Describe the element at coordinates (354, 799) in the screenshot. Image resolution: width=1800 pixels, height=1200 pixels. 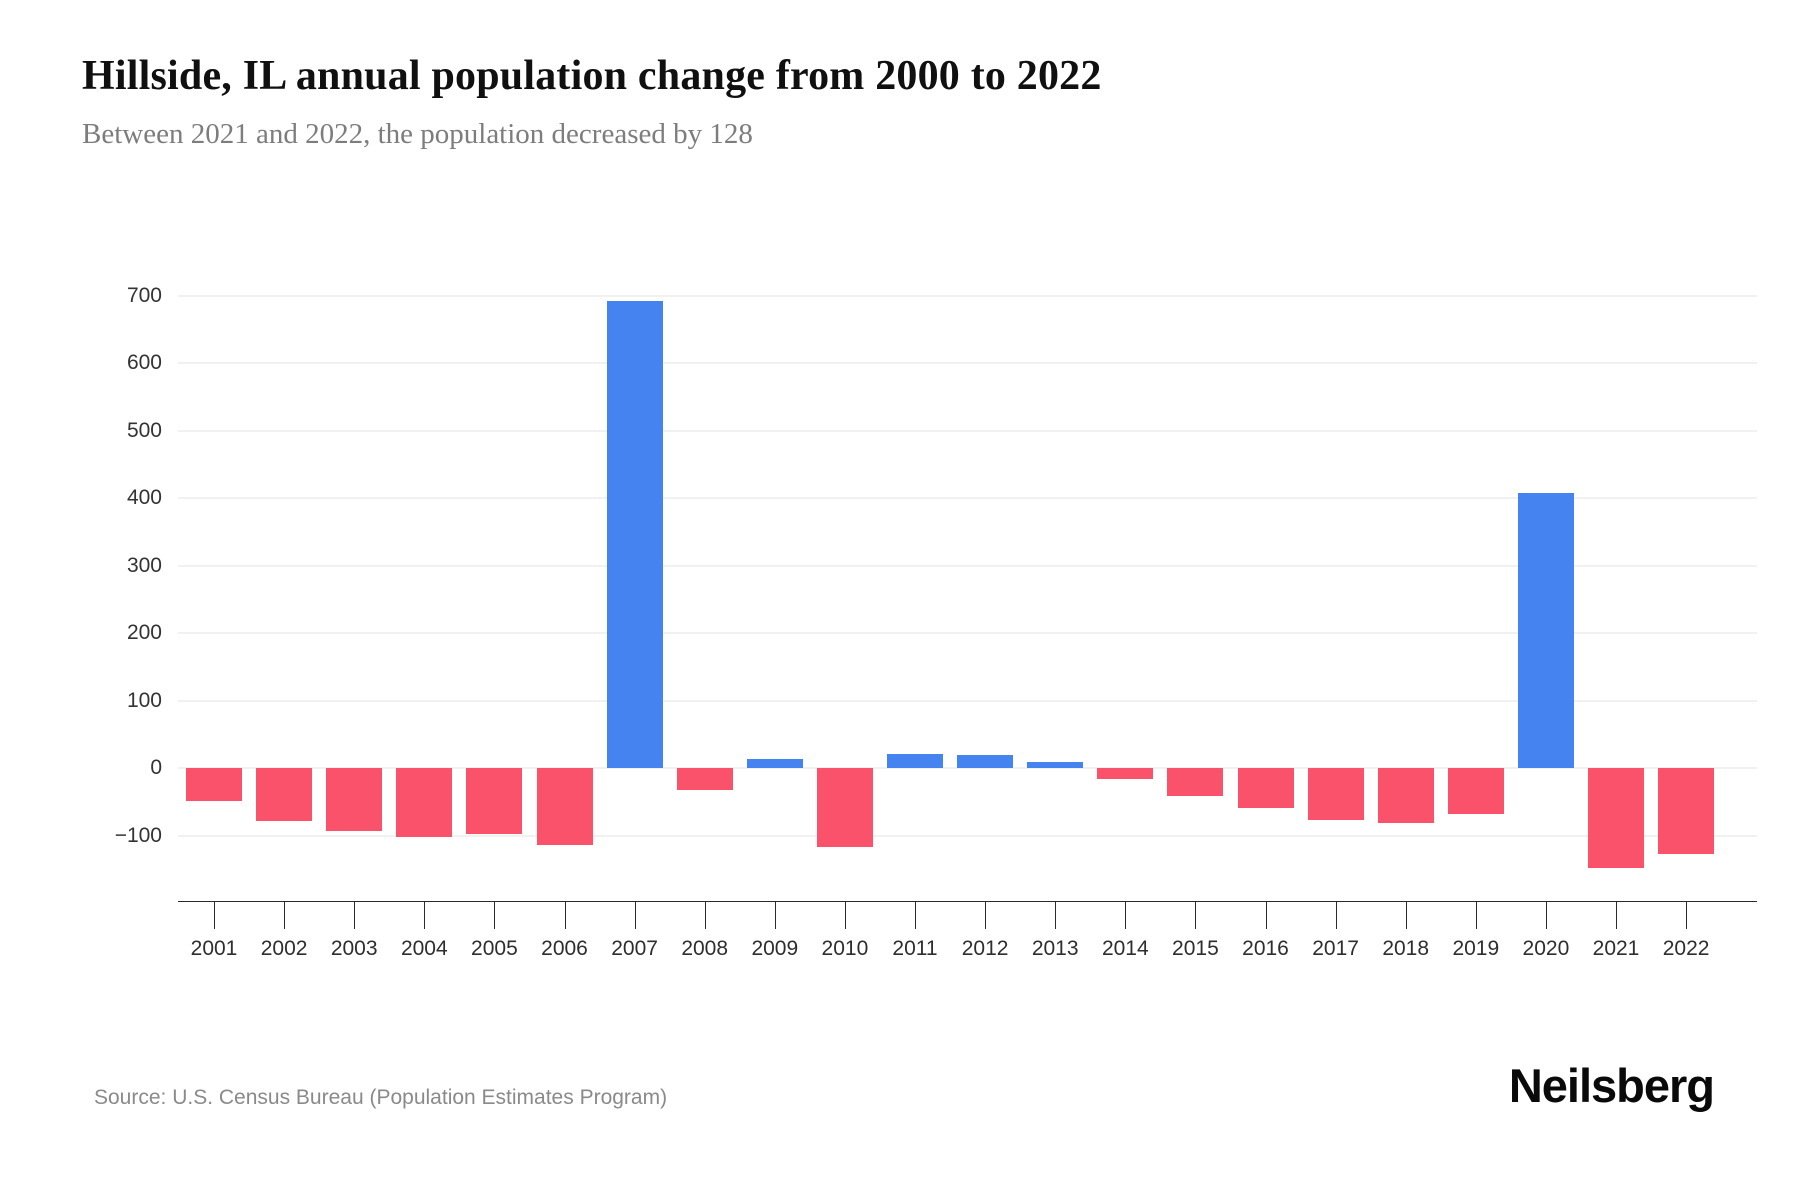
I see `bar-2003` at that location.